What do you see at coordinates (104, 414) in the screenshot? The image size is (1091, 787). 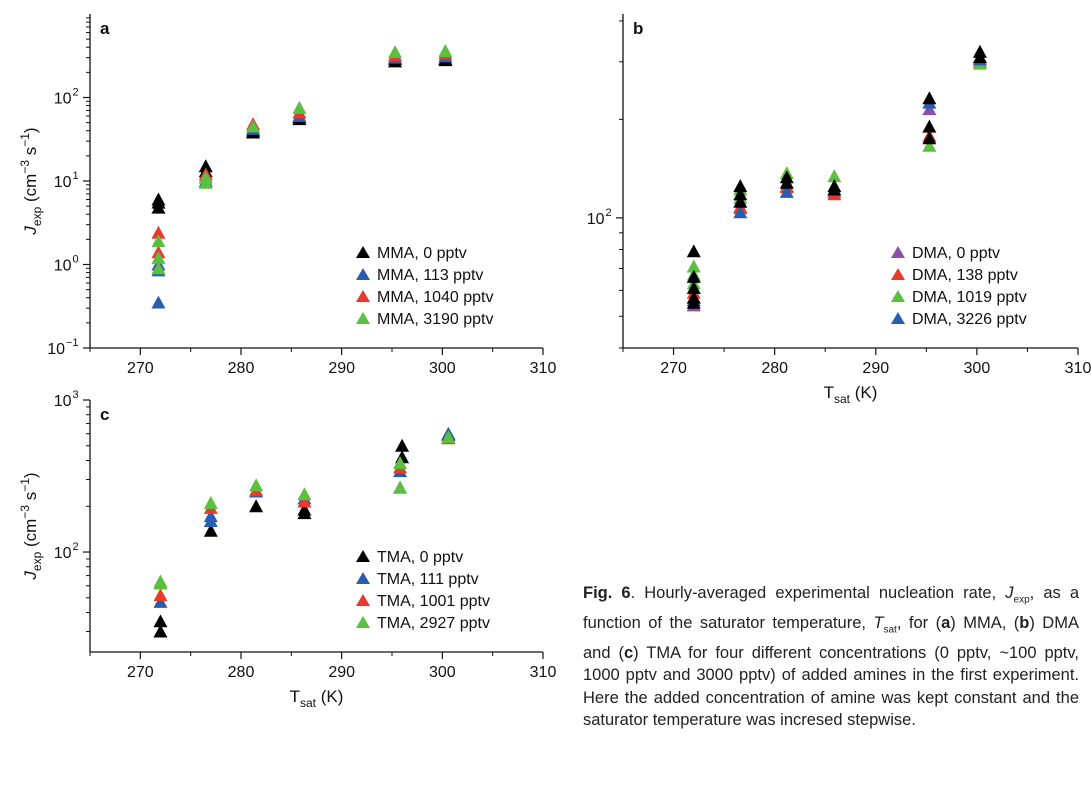 I see `panel-label-c: c` at bounding box center [104, 414].